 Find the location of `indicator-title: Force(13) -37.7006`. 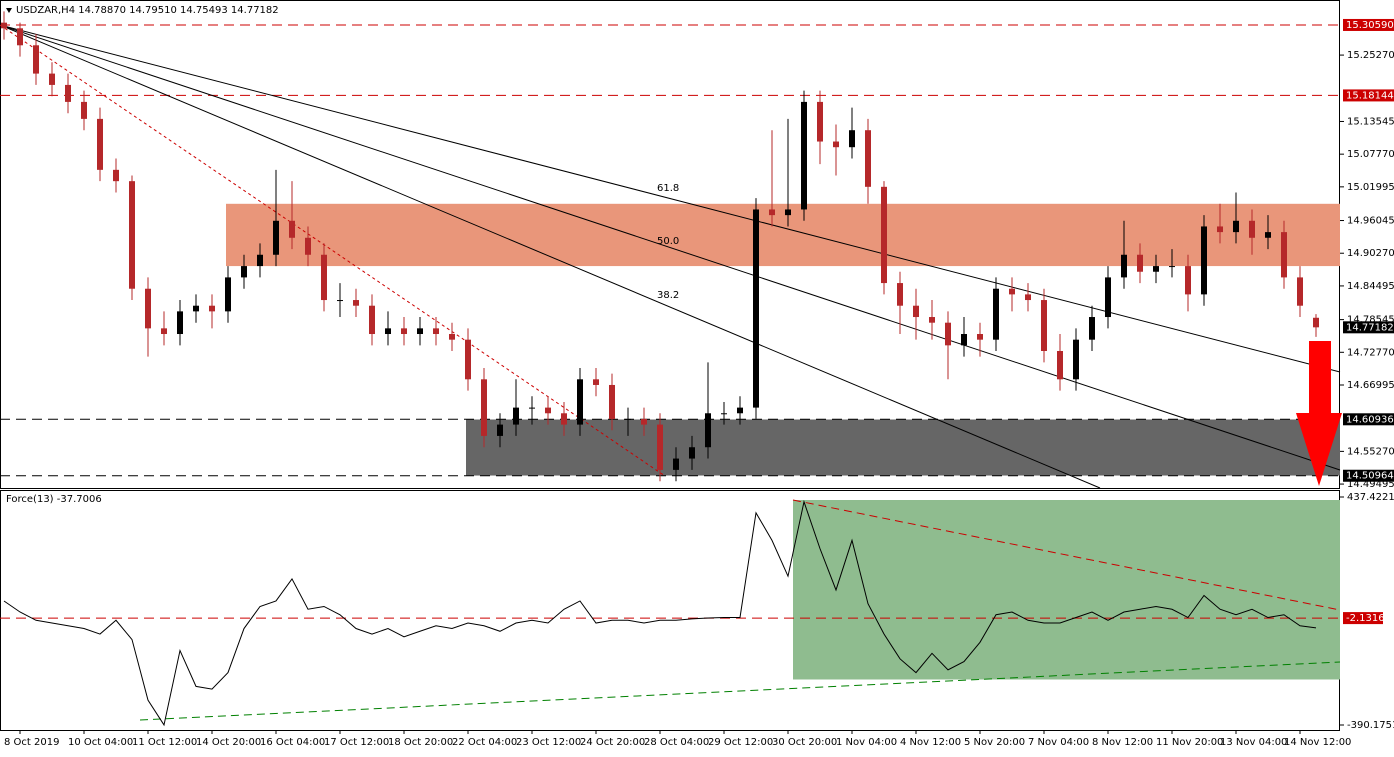

indicator-title: Force(13) -37.7006 is located at coordinates (54, 499).